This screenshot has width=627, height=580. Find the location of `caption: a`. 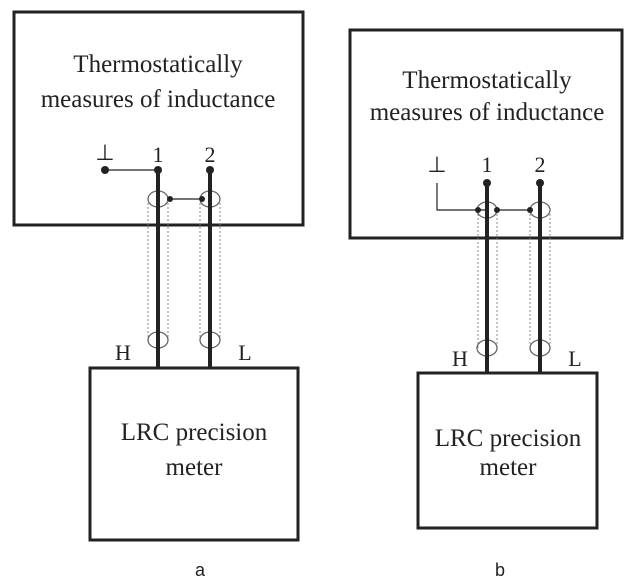

caption: a is located at coordinates (200, 570).